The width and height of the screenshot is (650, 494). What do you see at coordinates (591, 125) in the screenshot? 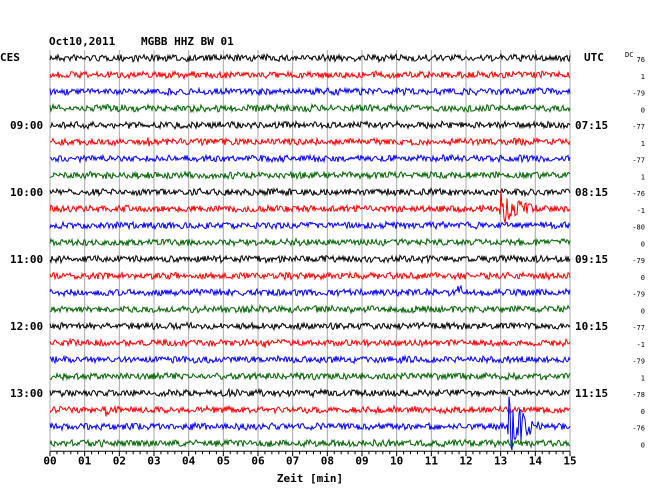
I see `right-time-label-0: 07:15` at bounding box center [591, 125].